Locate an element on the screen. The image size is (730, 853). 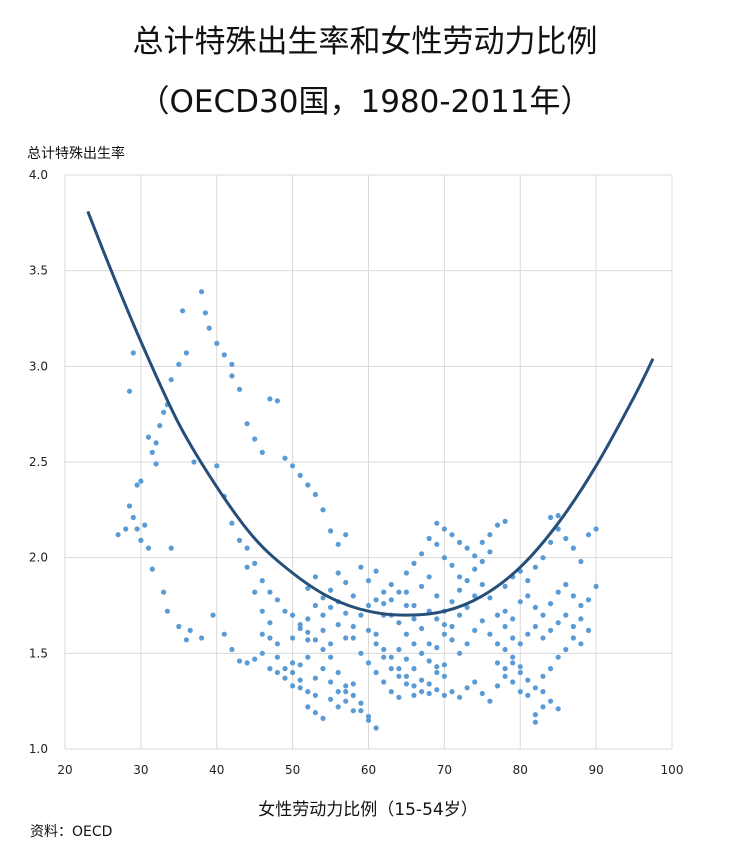
x-tick-label: 50 is located at coordinates (292, 770).